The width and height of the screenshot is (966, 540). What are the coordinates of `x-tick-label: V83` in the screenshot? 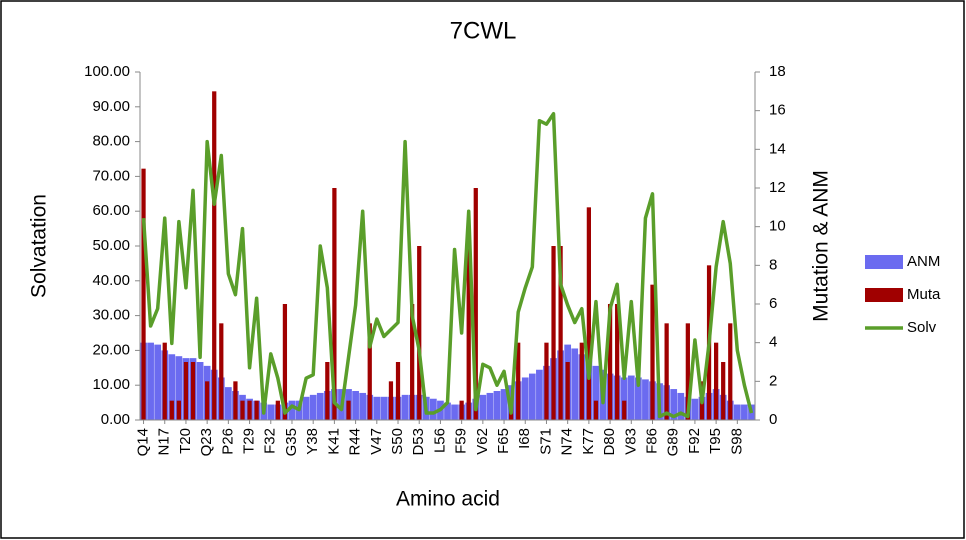 It's located at (630, 441).